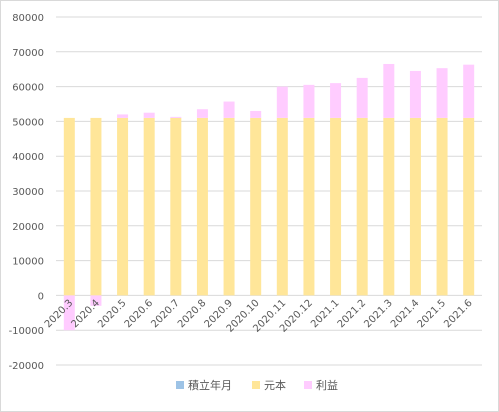 Image resolution: width=499 pixels, height=412 pixels. What do you see at coordinates (192, 314) in the screenshot?
I see `x-tick-label: 2020.8` at bounding box center [192, 314].